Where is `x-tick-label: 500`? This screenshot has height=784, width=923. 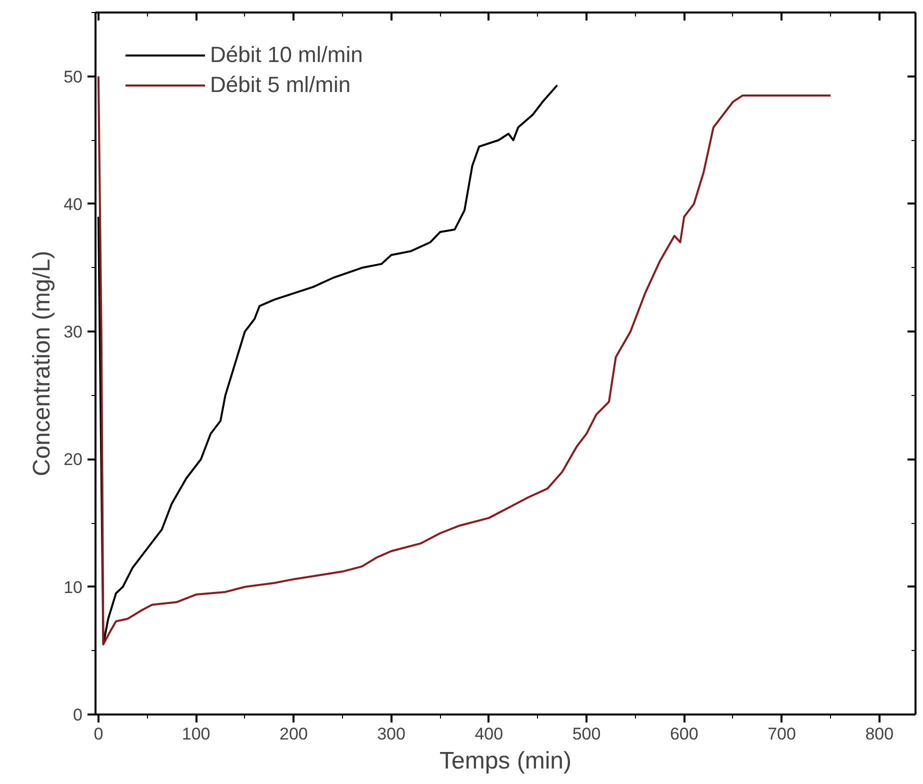 x-tick-label: 500 is located at coordinates (586, 734).